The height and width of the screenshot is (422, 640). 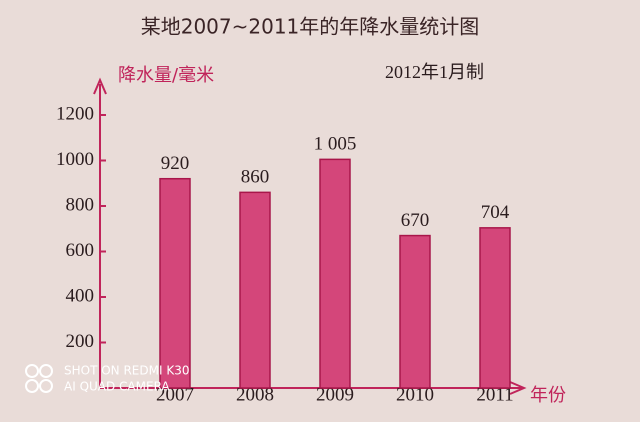 What do you see at coordinates (117, 387) in the screenshot?
I see `watermark-text: AI QUAD CAMERA` at bounding box center [117, 387].